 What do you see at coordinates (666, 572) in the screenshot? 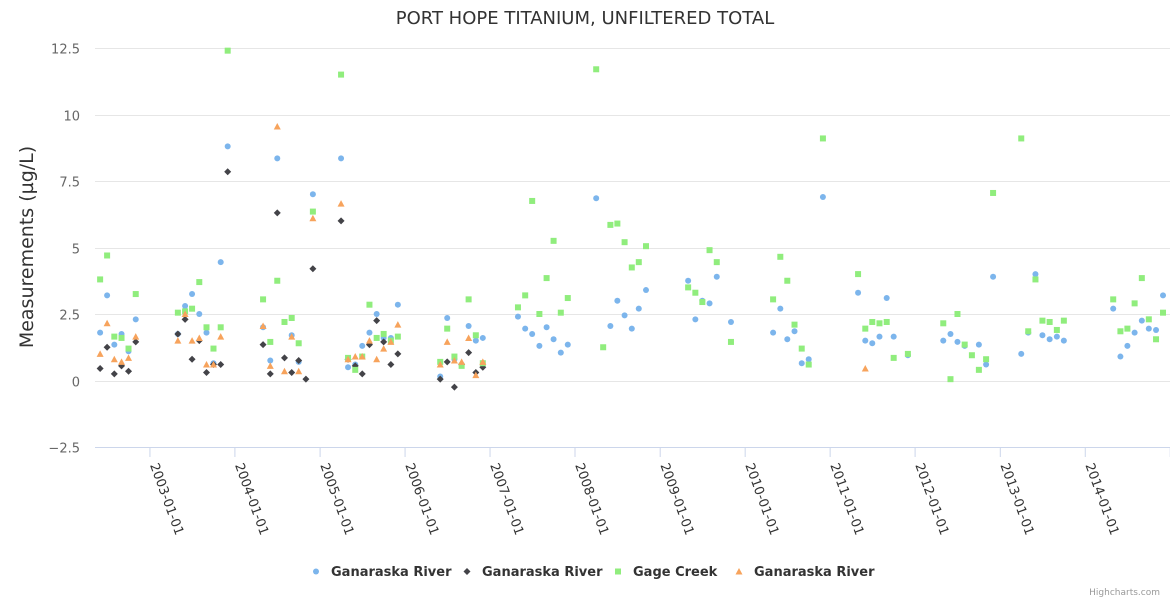
I see `legend-item-3: Gage Creek` at bounding box center [666, 572].